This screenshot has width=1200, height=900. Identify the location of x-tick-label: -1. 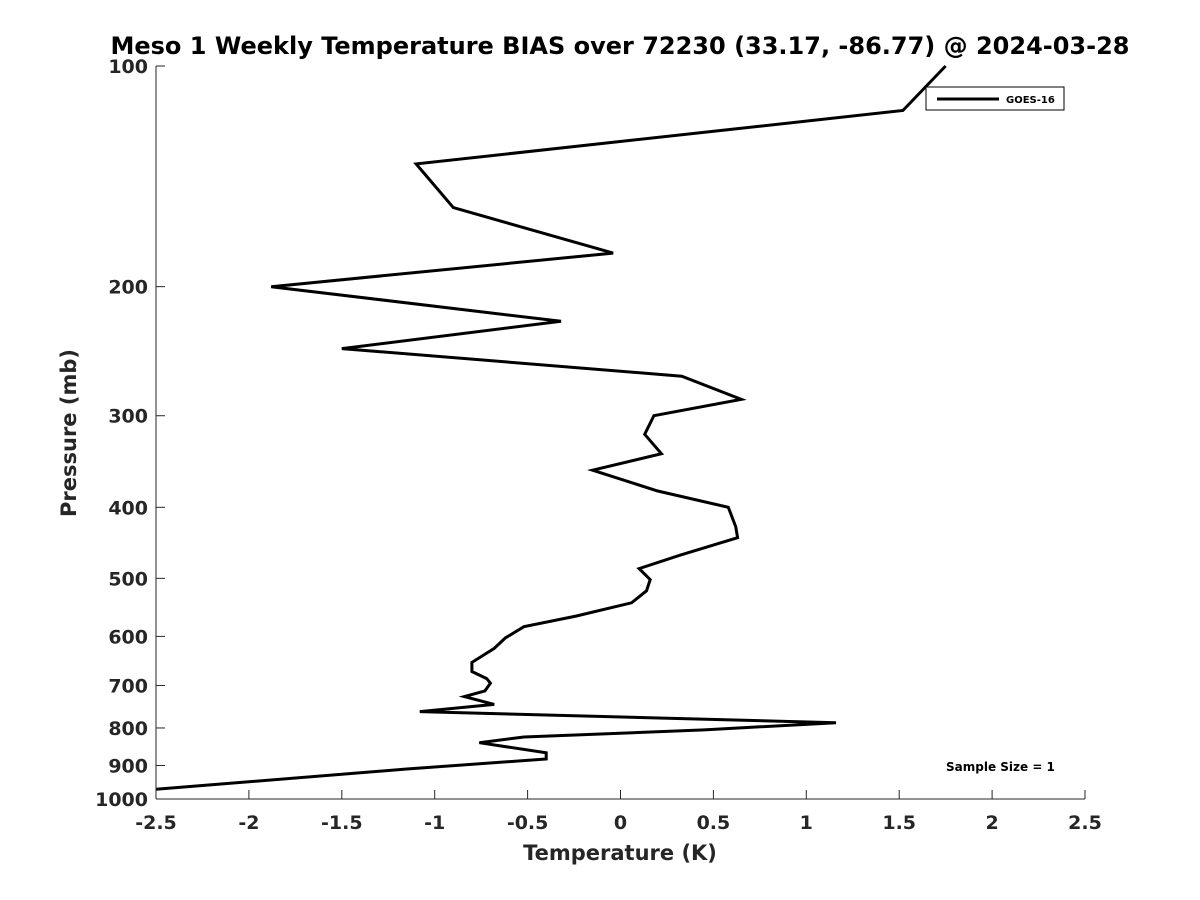
(434, 823).